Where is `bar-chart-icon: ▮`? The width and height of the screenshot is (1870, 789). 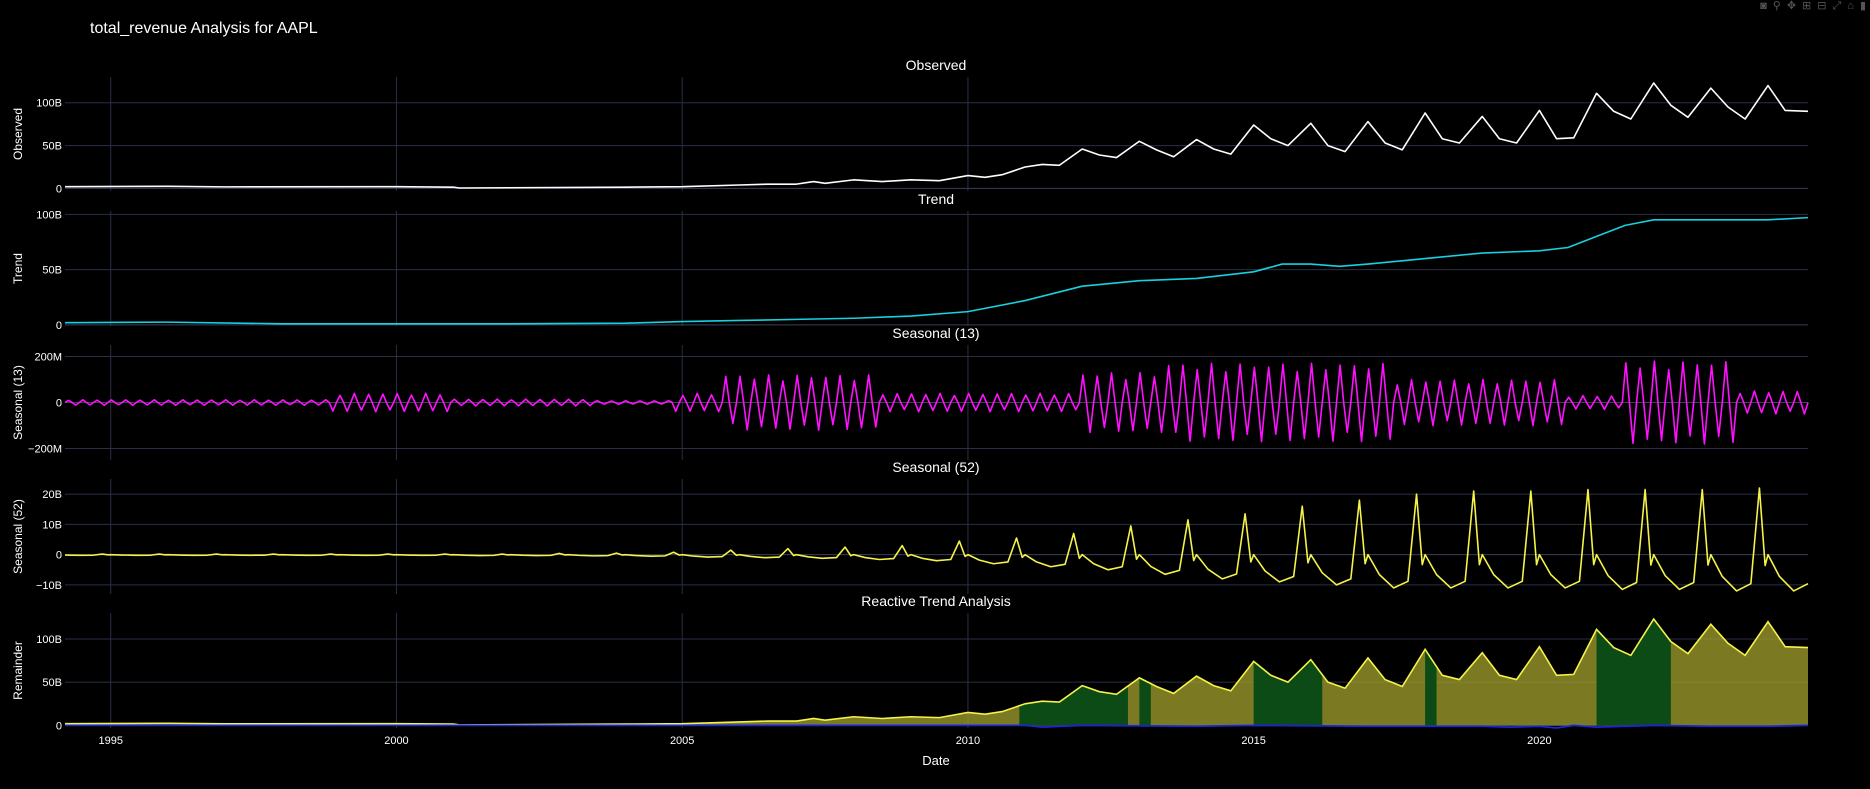 bar-chart-icon: ▮ is located at coordinates (1862, 6).